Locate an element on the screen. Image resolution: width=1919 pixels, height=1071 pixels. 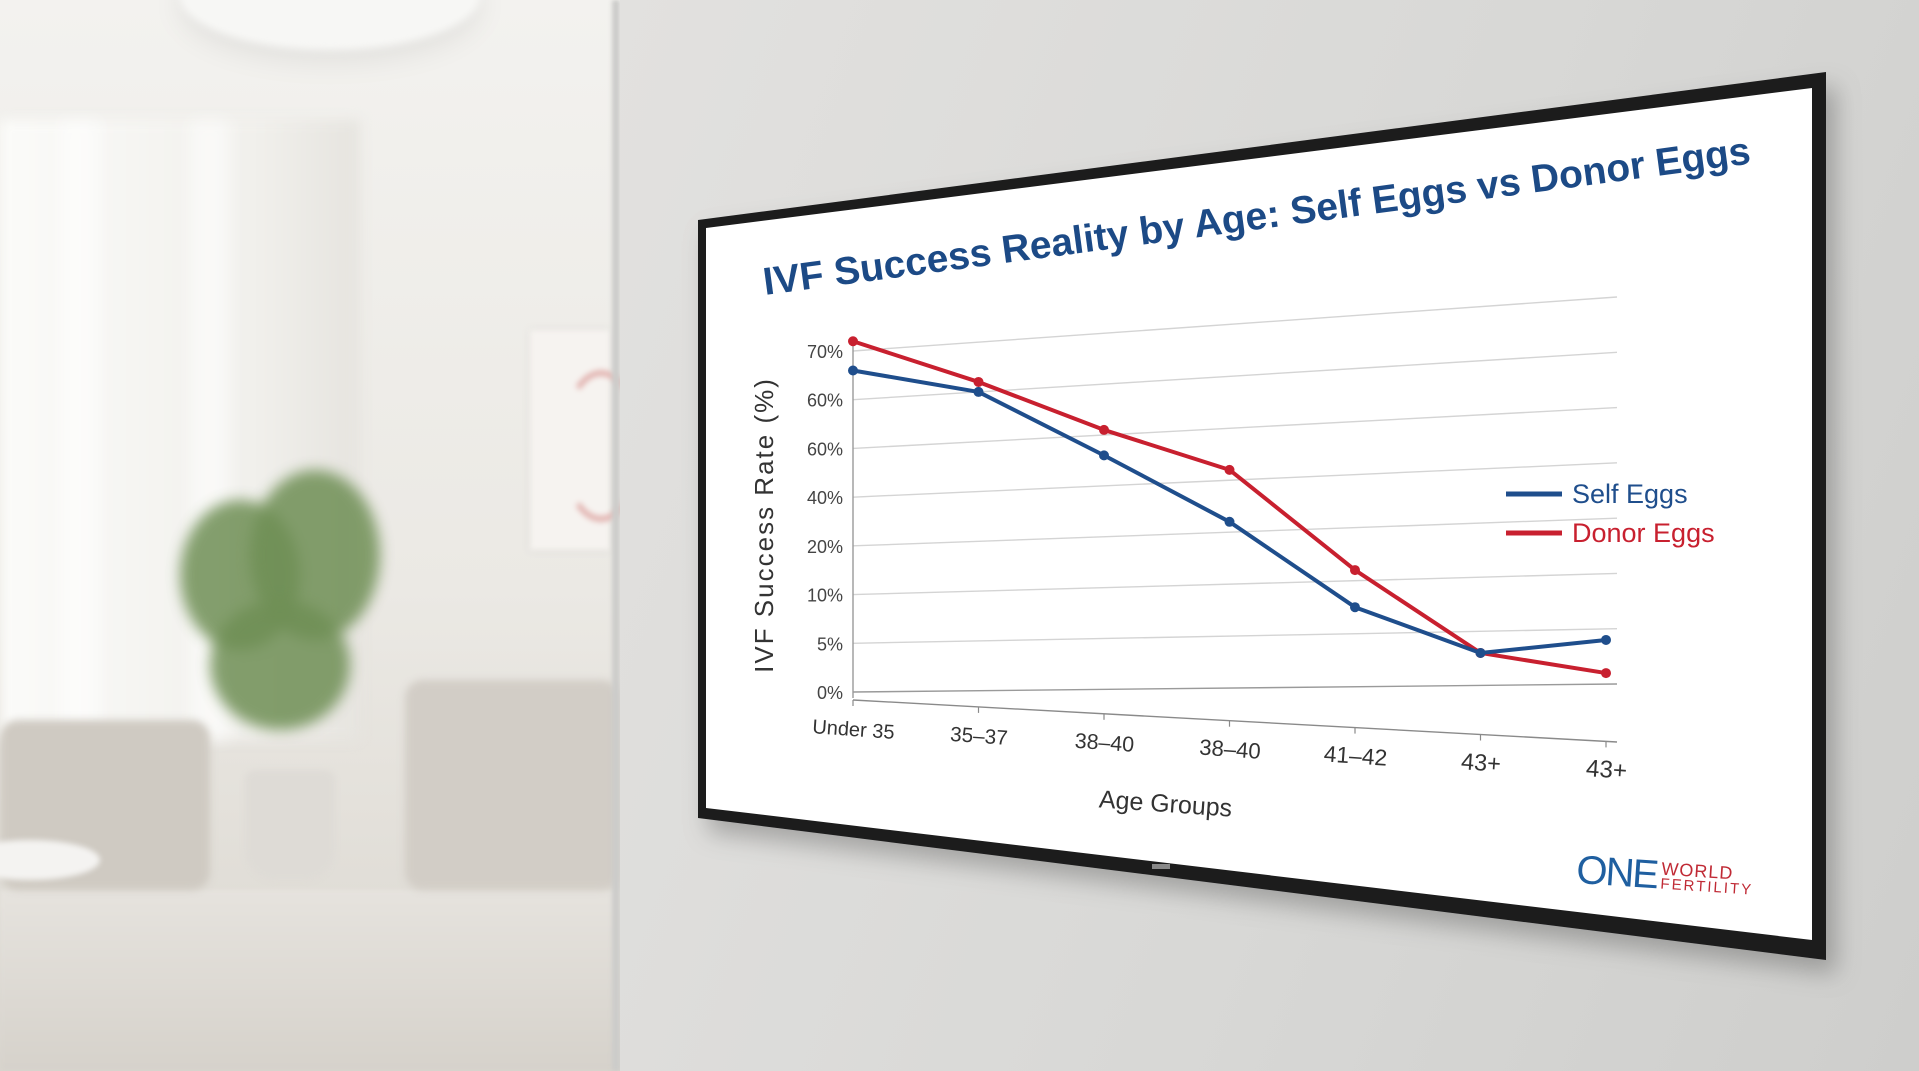
y-tick-label: 0% is located at coordinates (830, 693).